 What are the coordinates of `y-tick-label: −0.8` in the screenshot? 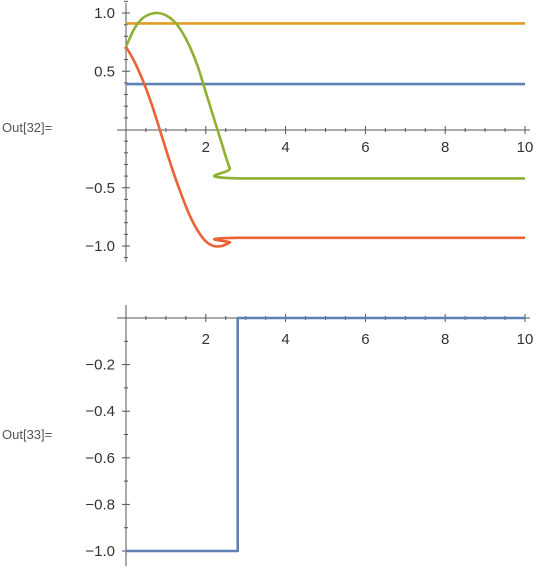 It's located at (100, 504).